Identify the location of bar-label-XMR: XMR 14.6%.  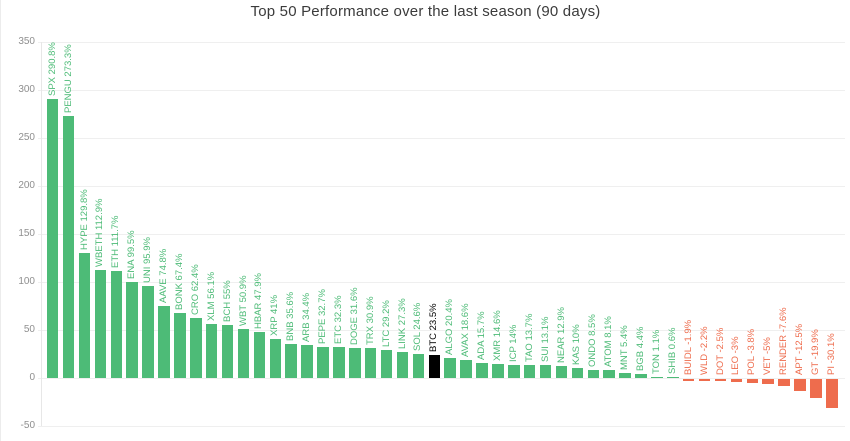
(497, 335).